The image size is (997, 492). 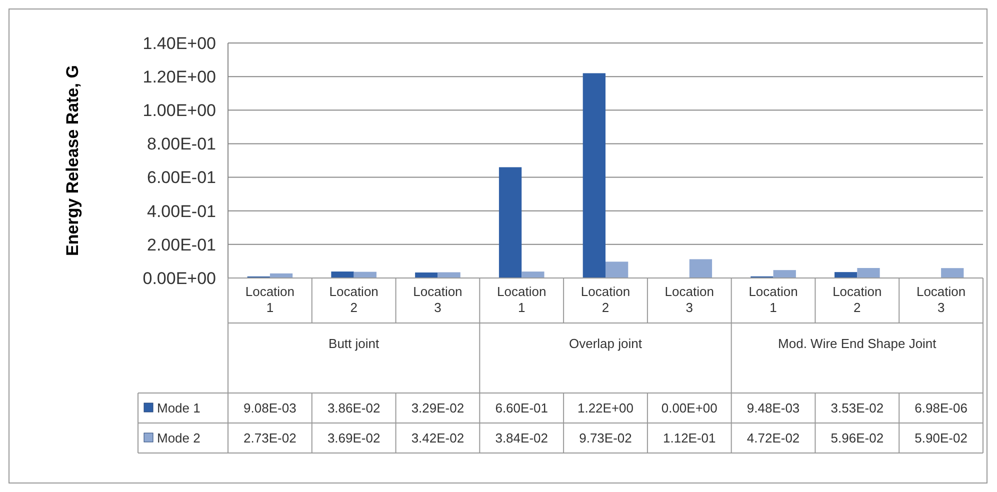 What do you see at coordinates (857, 438) in the screenshot?
I see `data-label: 5.96E-02` at bounding box center [857, 438].